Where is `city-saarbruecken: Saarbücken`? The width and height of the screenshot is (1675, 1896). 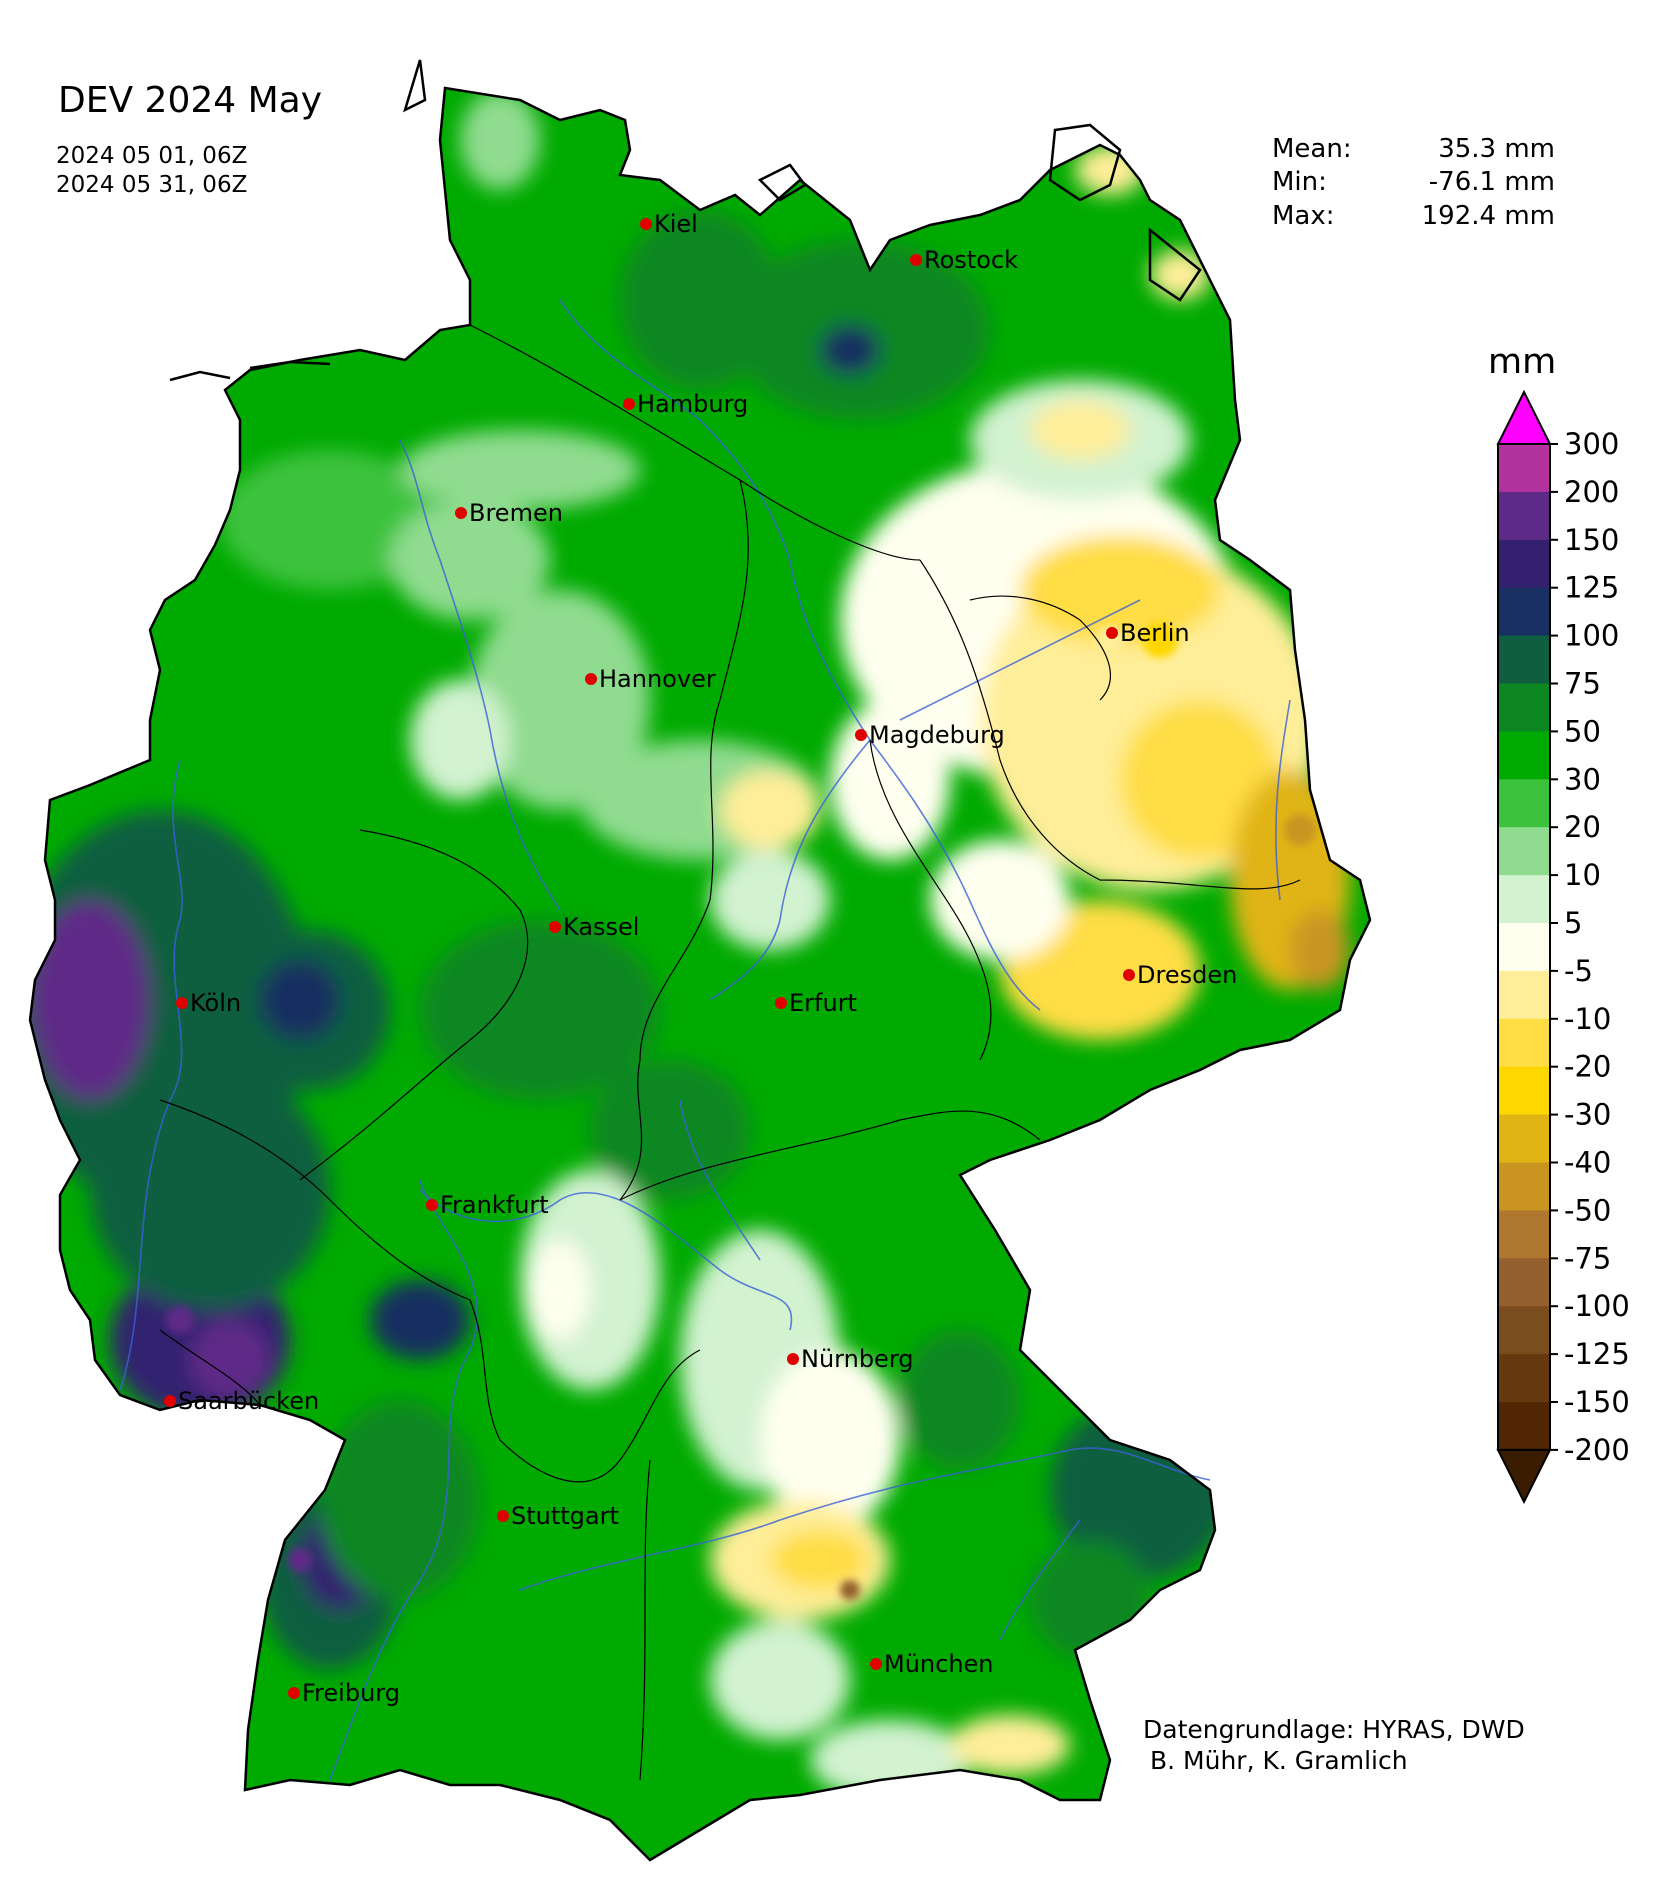
city-saarbruecken: Saarbücken is located at coordinates (241, 1401).